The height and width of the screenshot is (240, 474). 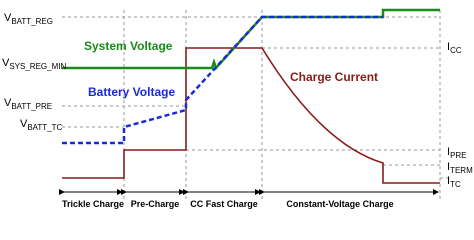 I want to click on charge-current-label: Charge Current, so click(x=334, y=77).